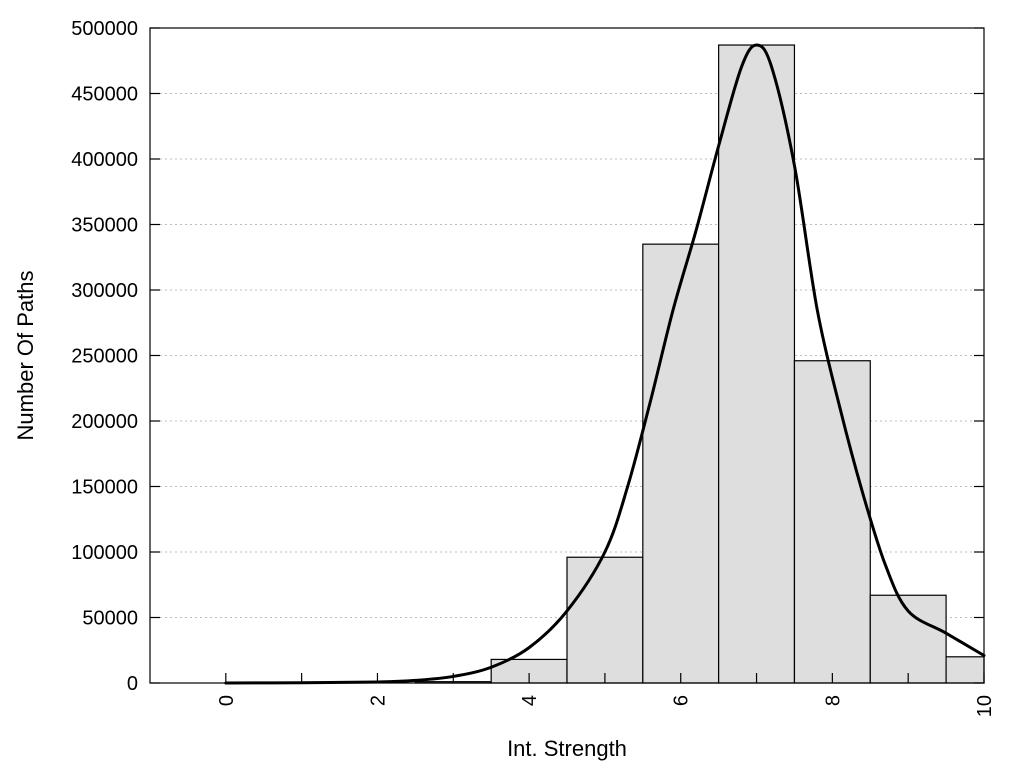 The image size is (1024, 768). I want to click on y-tick-label: 200000, so click(104, 422).